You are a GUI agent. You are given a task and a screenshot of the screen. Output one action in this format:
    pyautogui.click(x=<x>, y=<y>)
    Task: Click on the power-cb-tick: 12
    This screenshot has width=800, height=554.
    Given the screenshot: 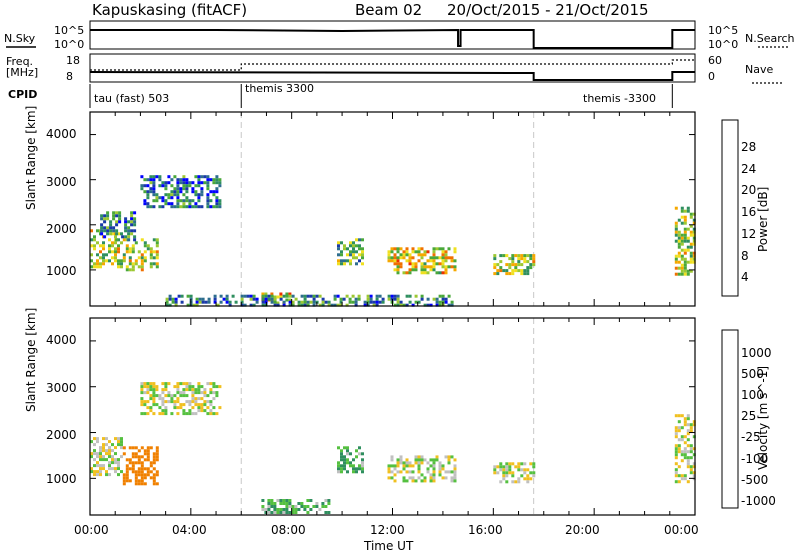 What is the action you would take?
    pyautogui.click(x=749, y=234)
    